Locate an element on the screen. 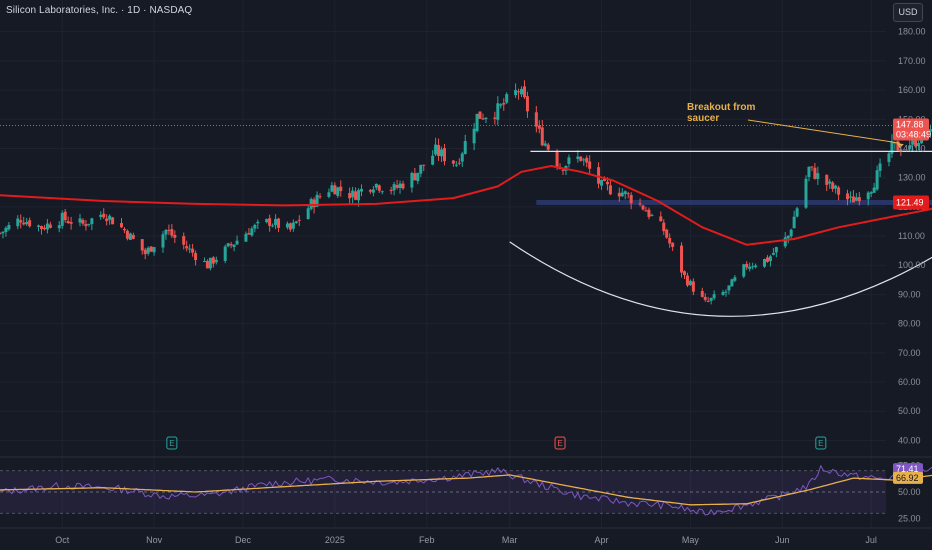 The height and width of the screenshot is (550, 932). y-tick-label: 60.00 is located at coordinates (909, 382).